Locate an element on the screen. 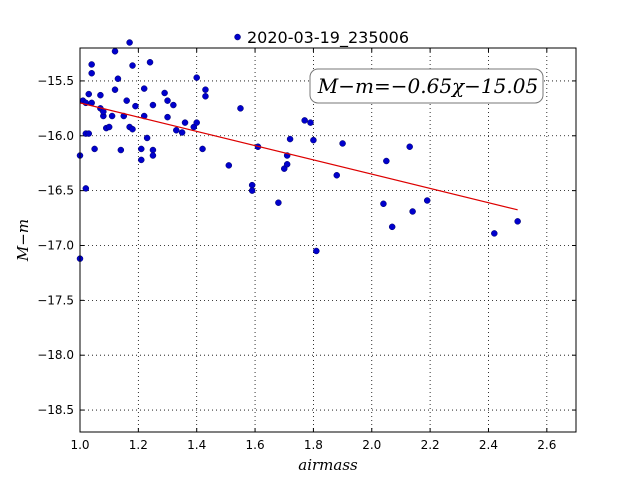  x-tick-label: 2.4 is located at coordinates (488, 445).